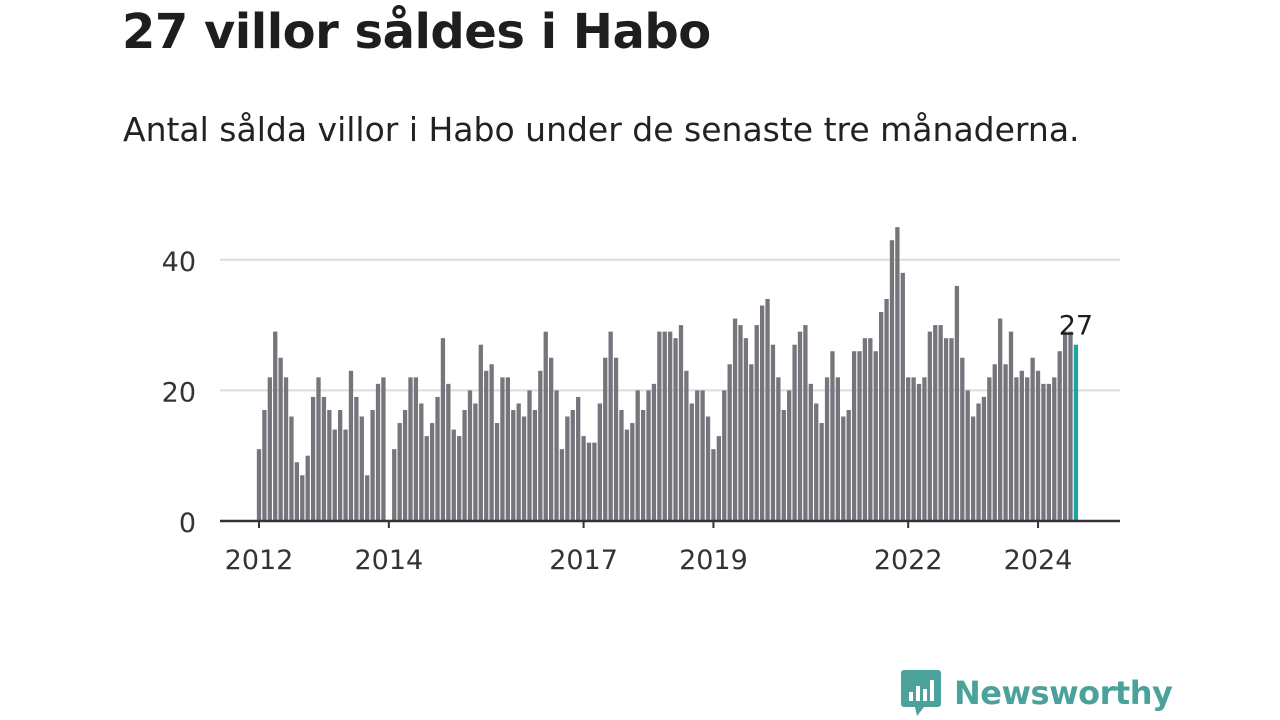 This screenshot has width=1280, height=720. What do you see at coordinates (179, 393) in the screenshot?
I see `y-axis-ticks: 0 20 40` at bounding box center [179, 393].